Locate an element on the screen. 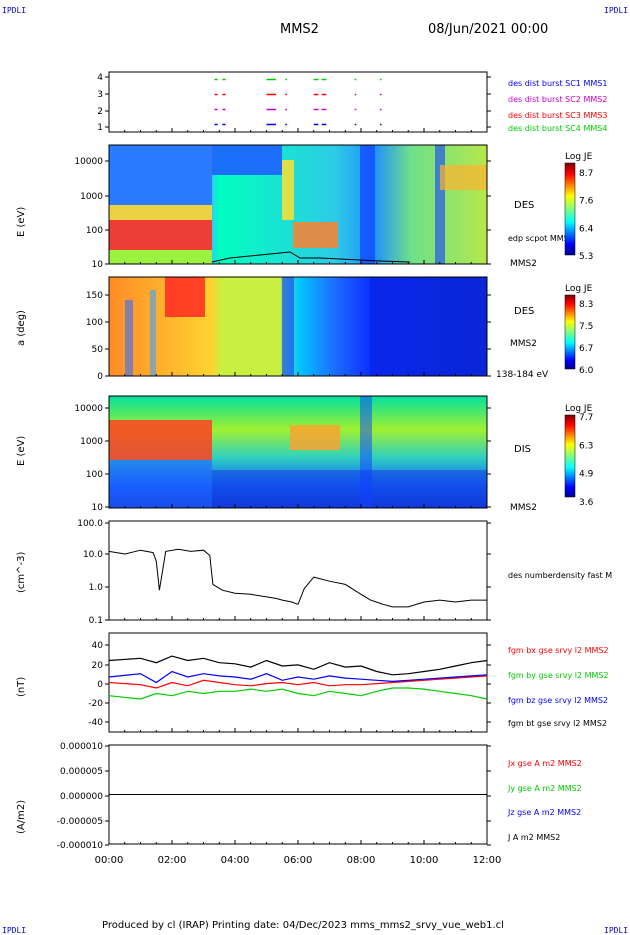 The width and height of the screenshot is (630, 935). p2-ytick-label: 10000 is located at coordinates (88, 162).